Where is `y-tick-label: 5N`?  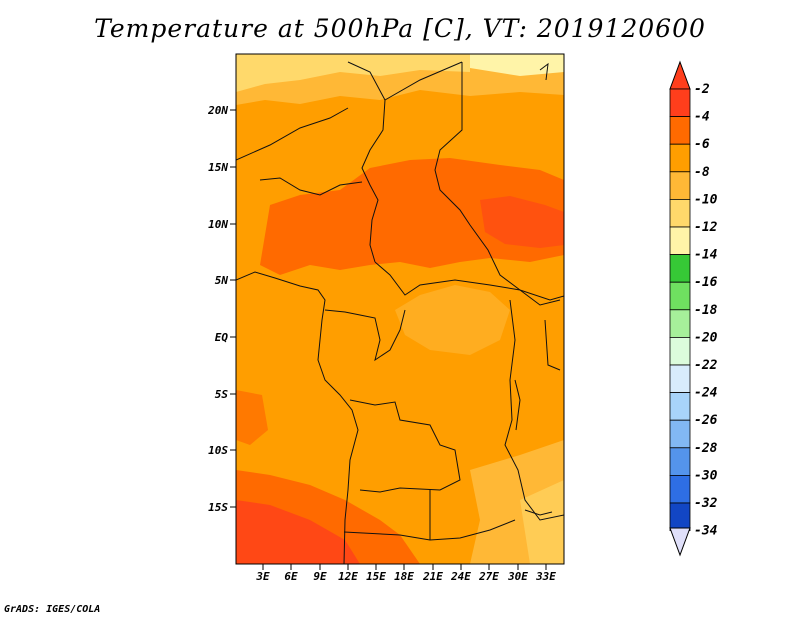
y-tick-label: 5N is located at coordinates (222, 280).